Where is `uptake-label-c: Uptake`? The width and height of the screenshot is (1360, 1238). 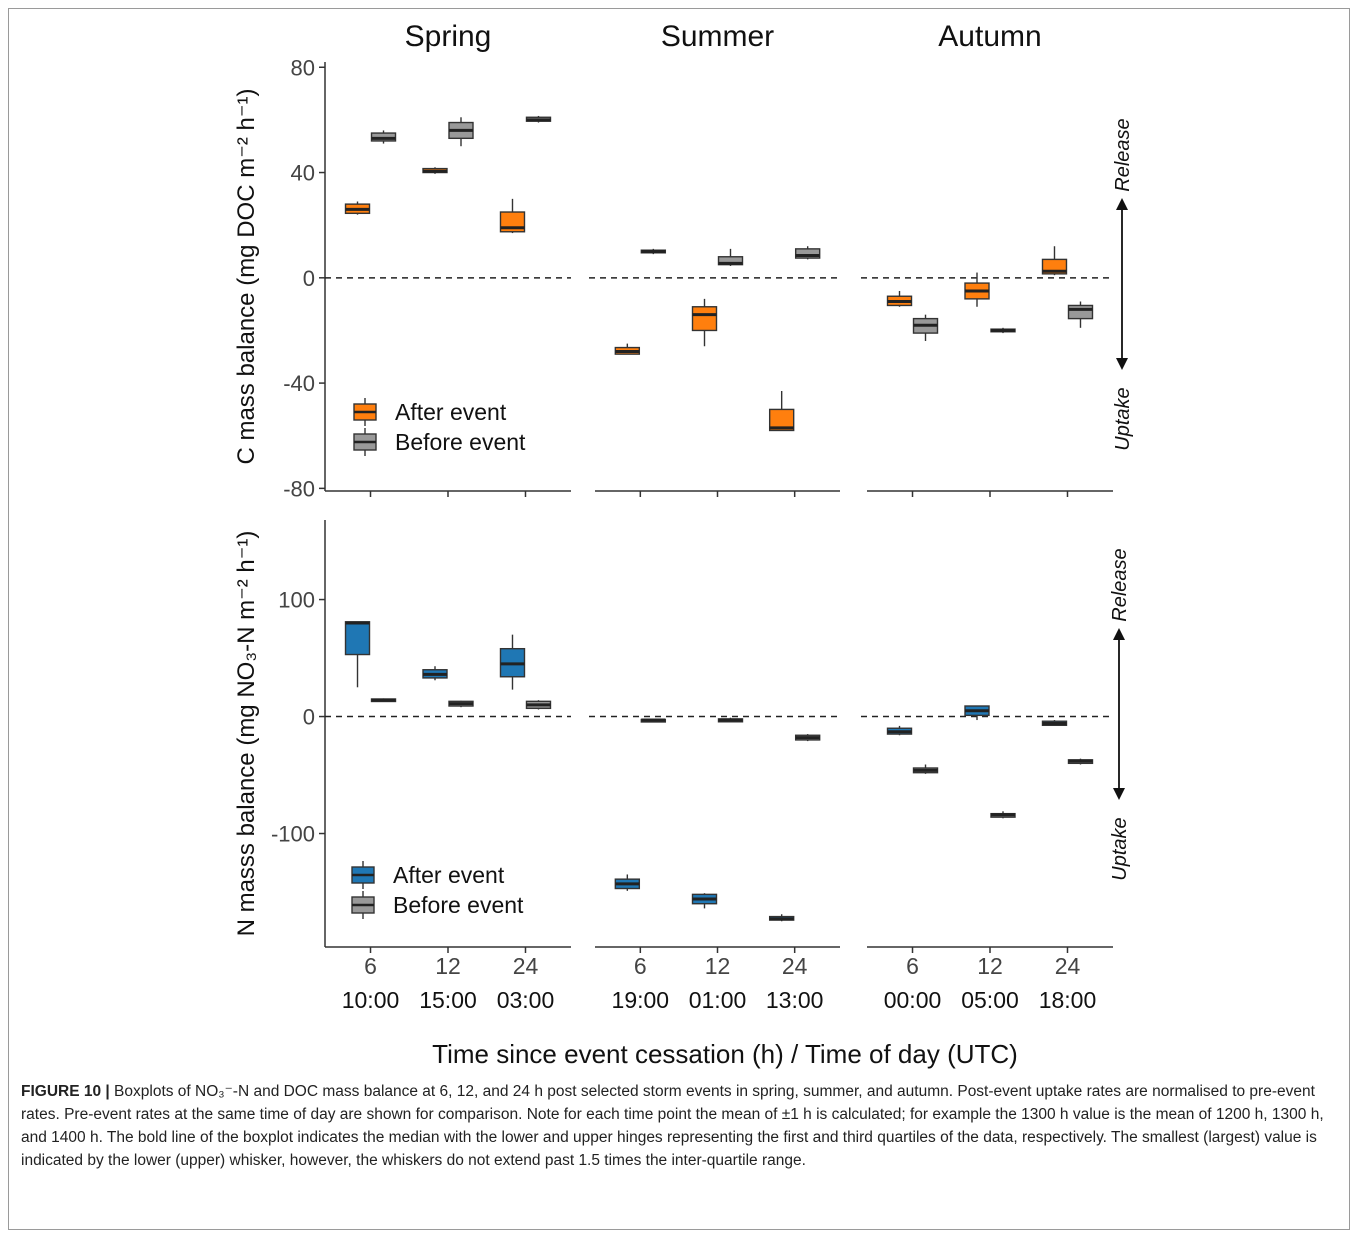 uptake-label-c: Uptake is located at coordinates (1123, 418).